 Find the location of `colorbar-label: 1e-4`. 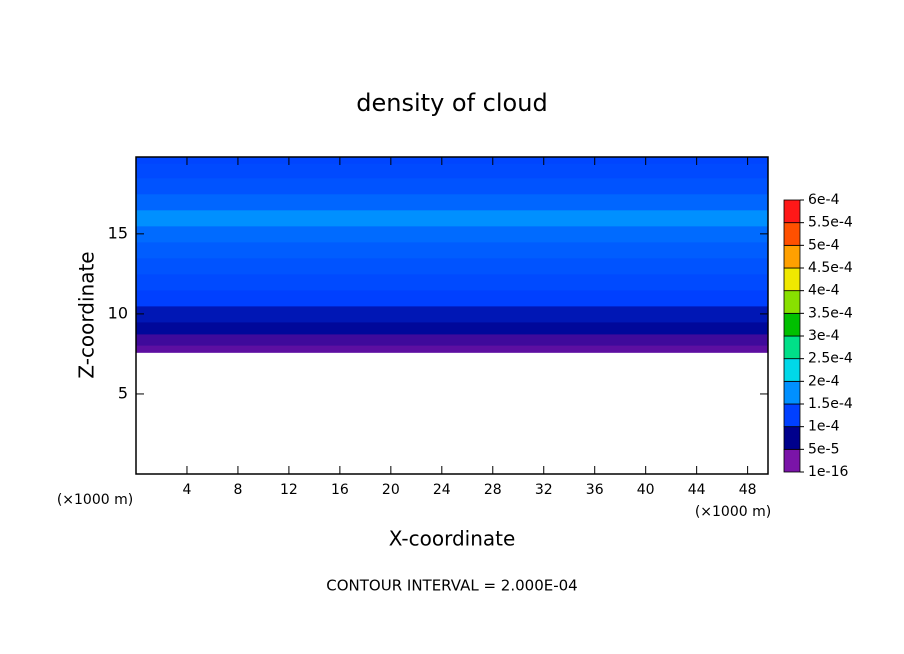

colorbar-label: 1e-4 is located at coordinates (824, 427).